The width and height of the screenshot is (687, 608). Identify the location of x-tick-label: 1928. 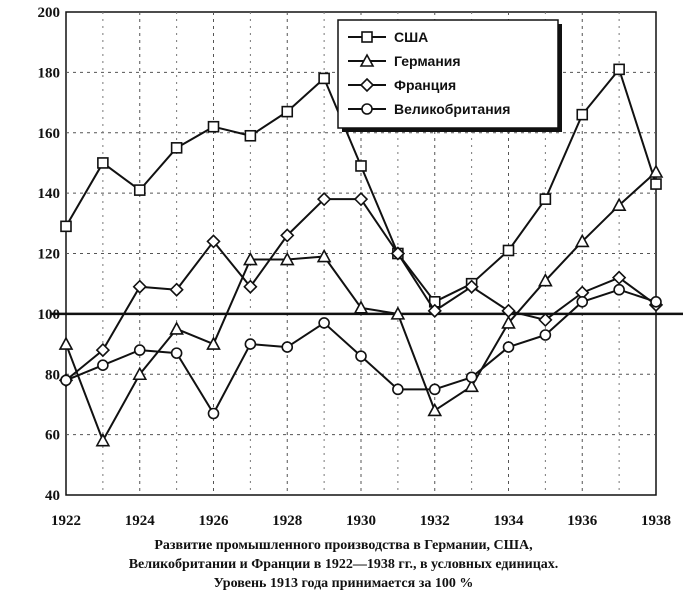
(287, 521).